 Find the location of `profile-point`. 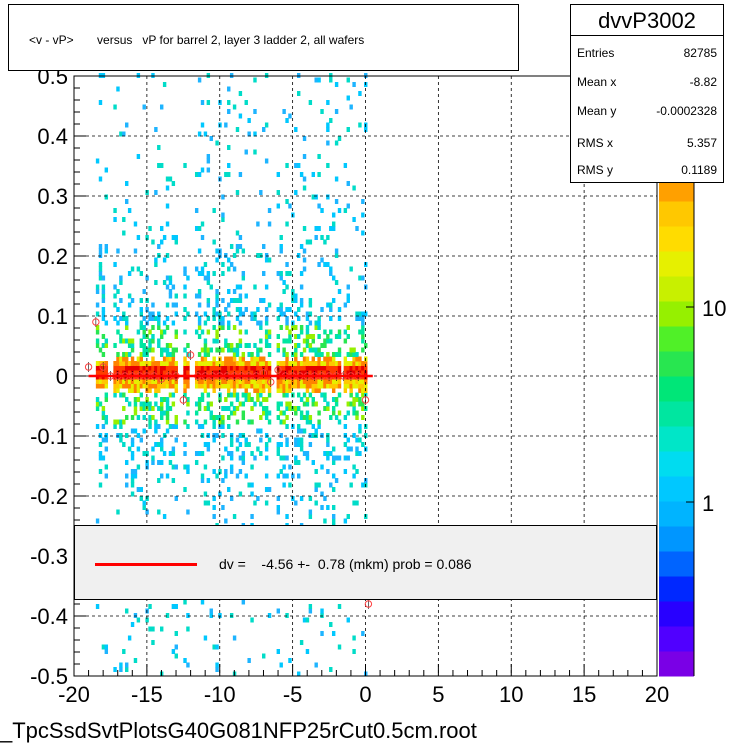

profile-point is located at coordinates (88, 367).